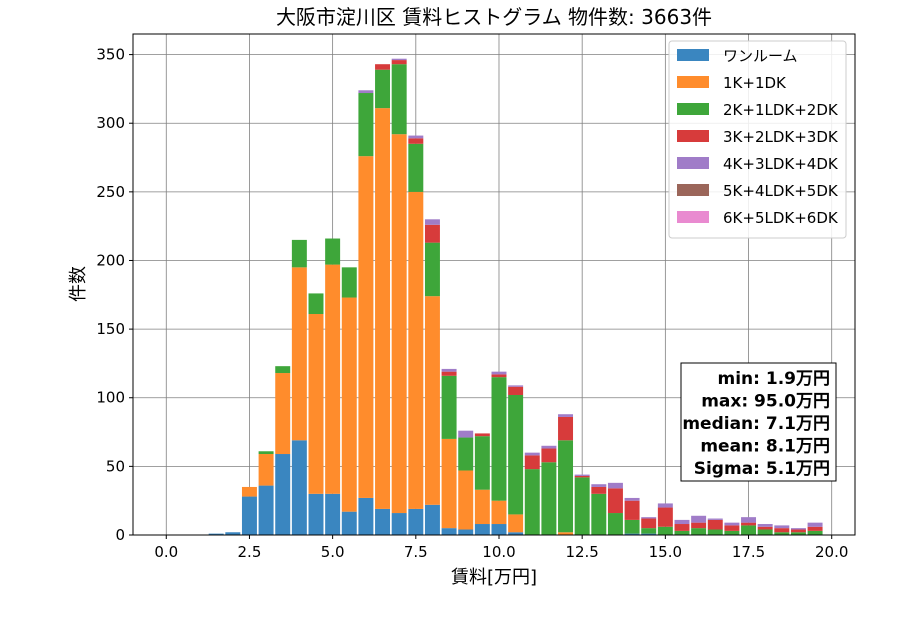  I want to click on stats-line: Sigma: 5.1万円, so click(762, 469).